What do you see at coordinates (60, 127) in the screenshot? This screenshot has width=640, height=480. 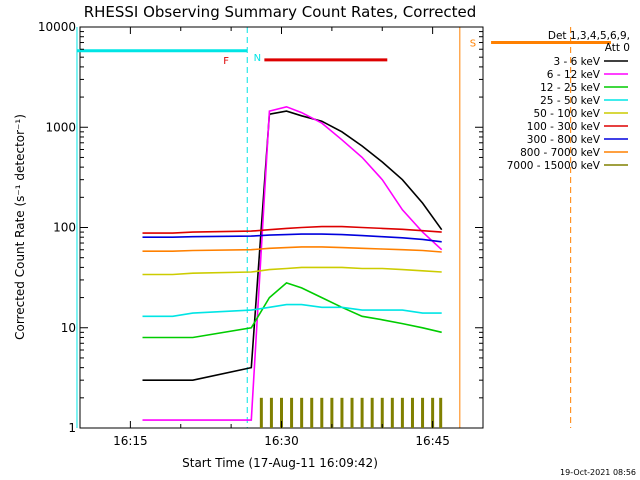 I see `y-tick-label: 1000` at bounding box center [60, 127].